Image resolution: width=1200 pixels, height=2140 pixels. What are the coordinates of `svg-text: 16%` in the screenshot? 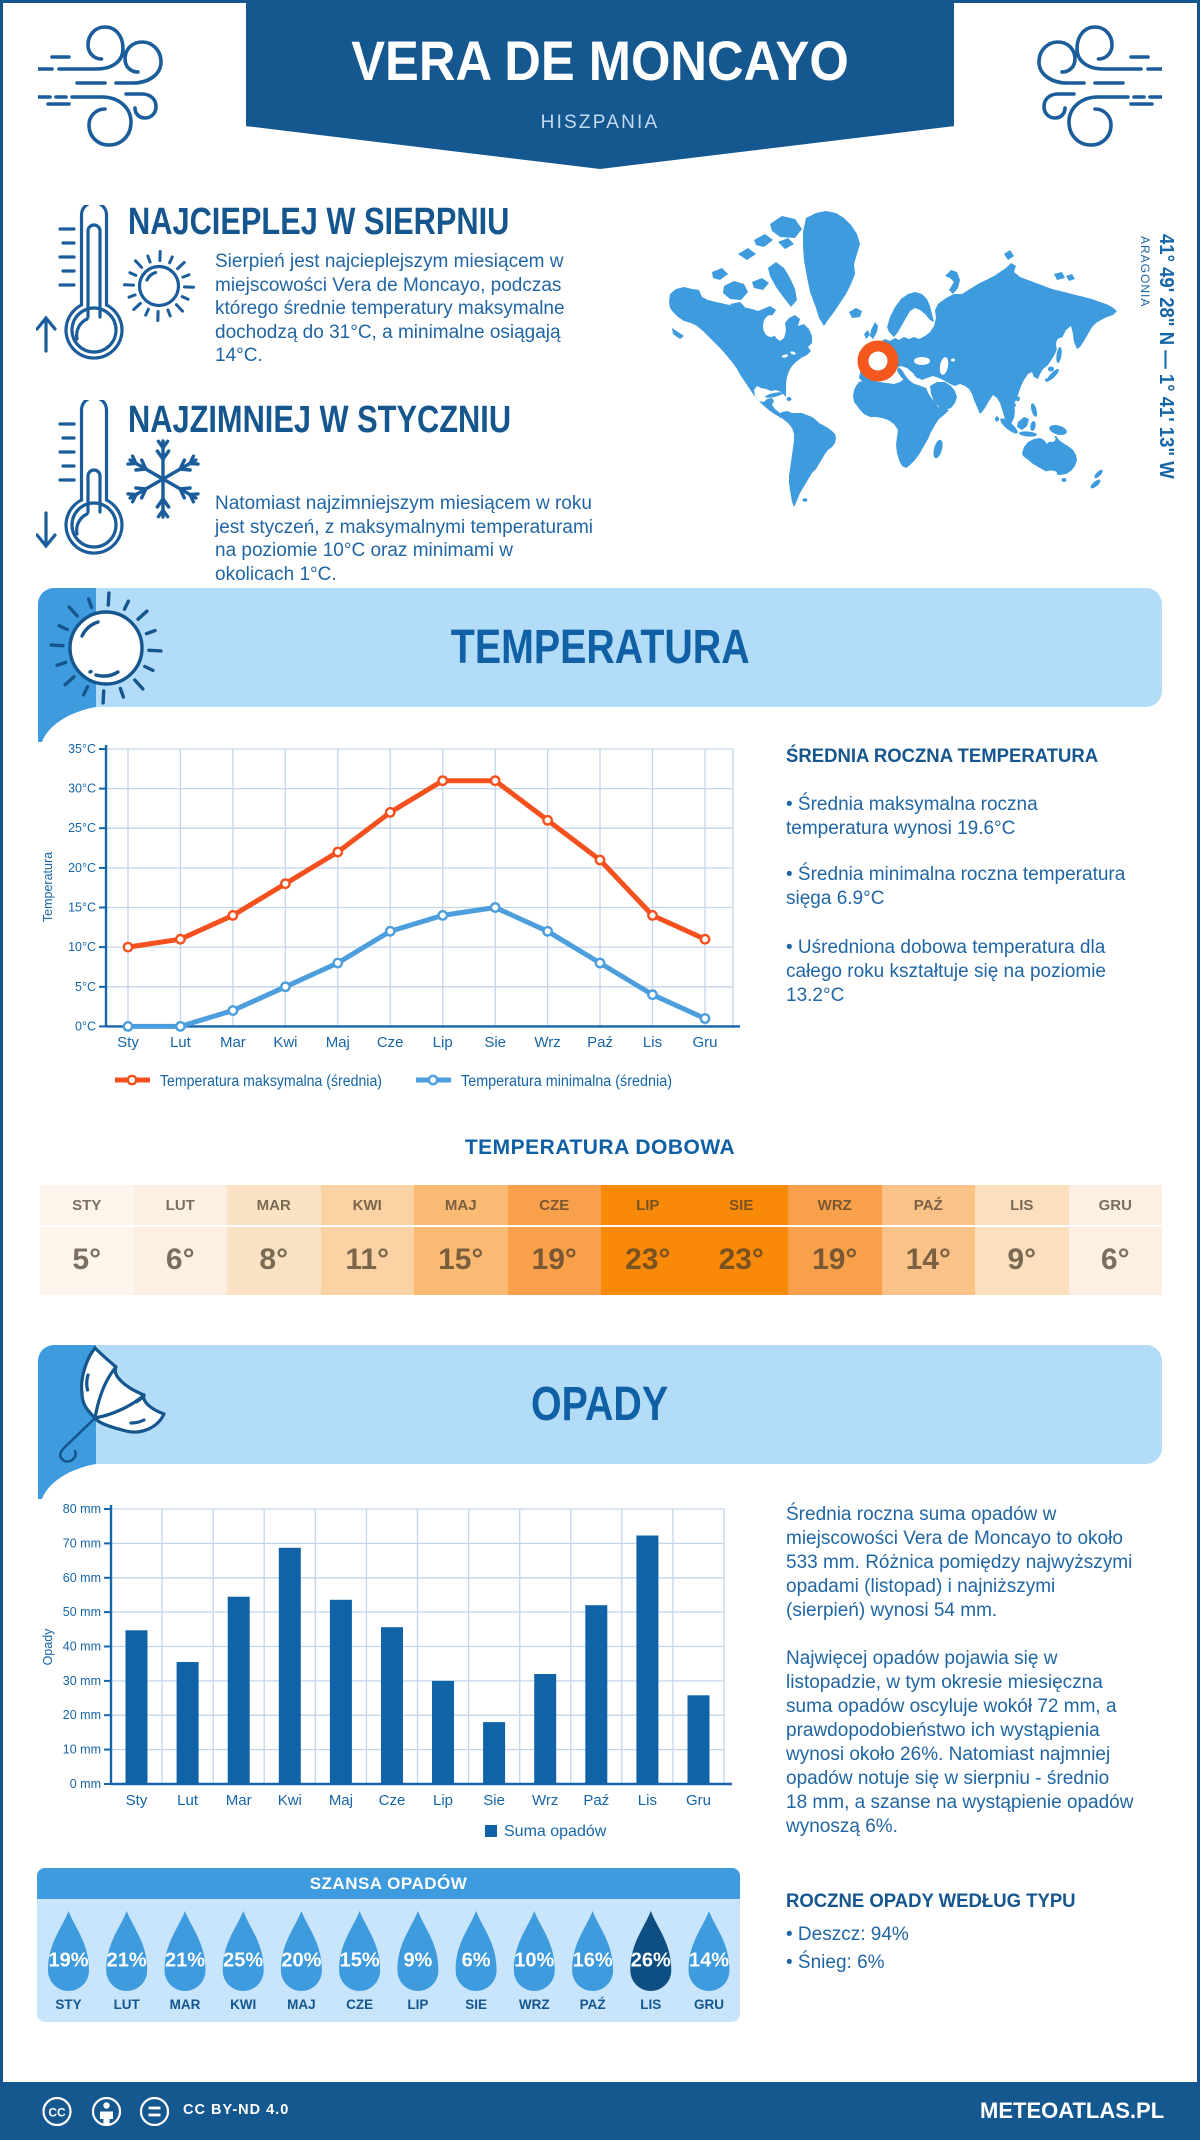 It's located at (593, 1961).